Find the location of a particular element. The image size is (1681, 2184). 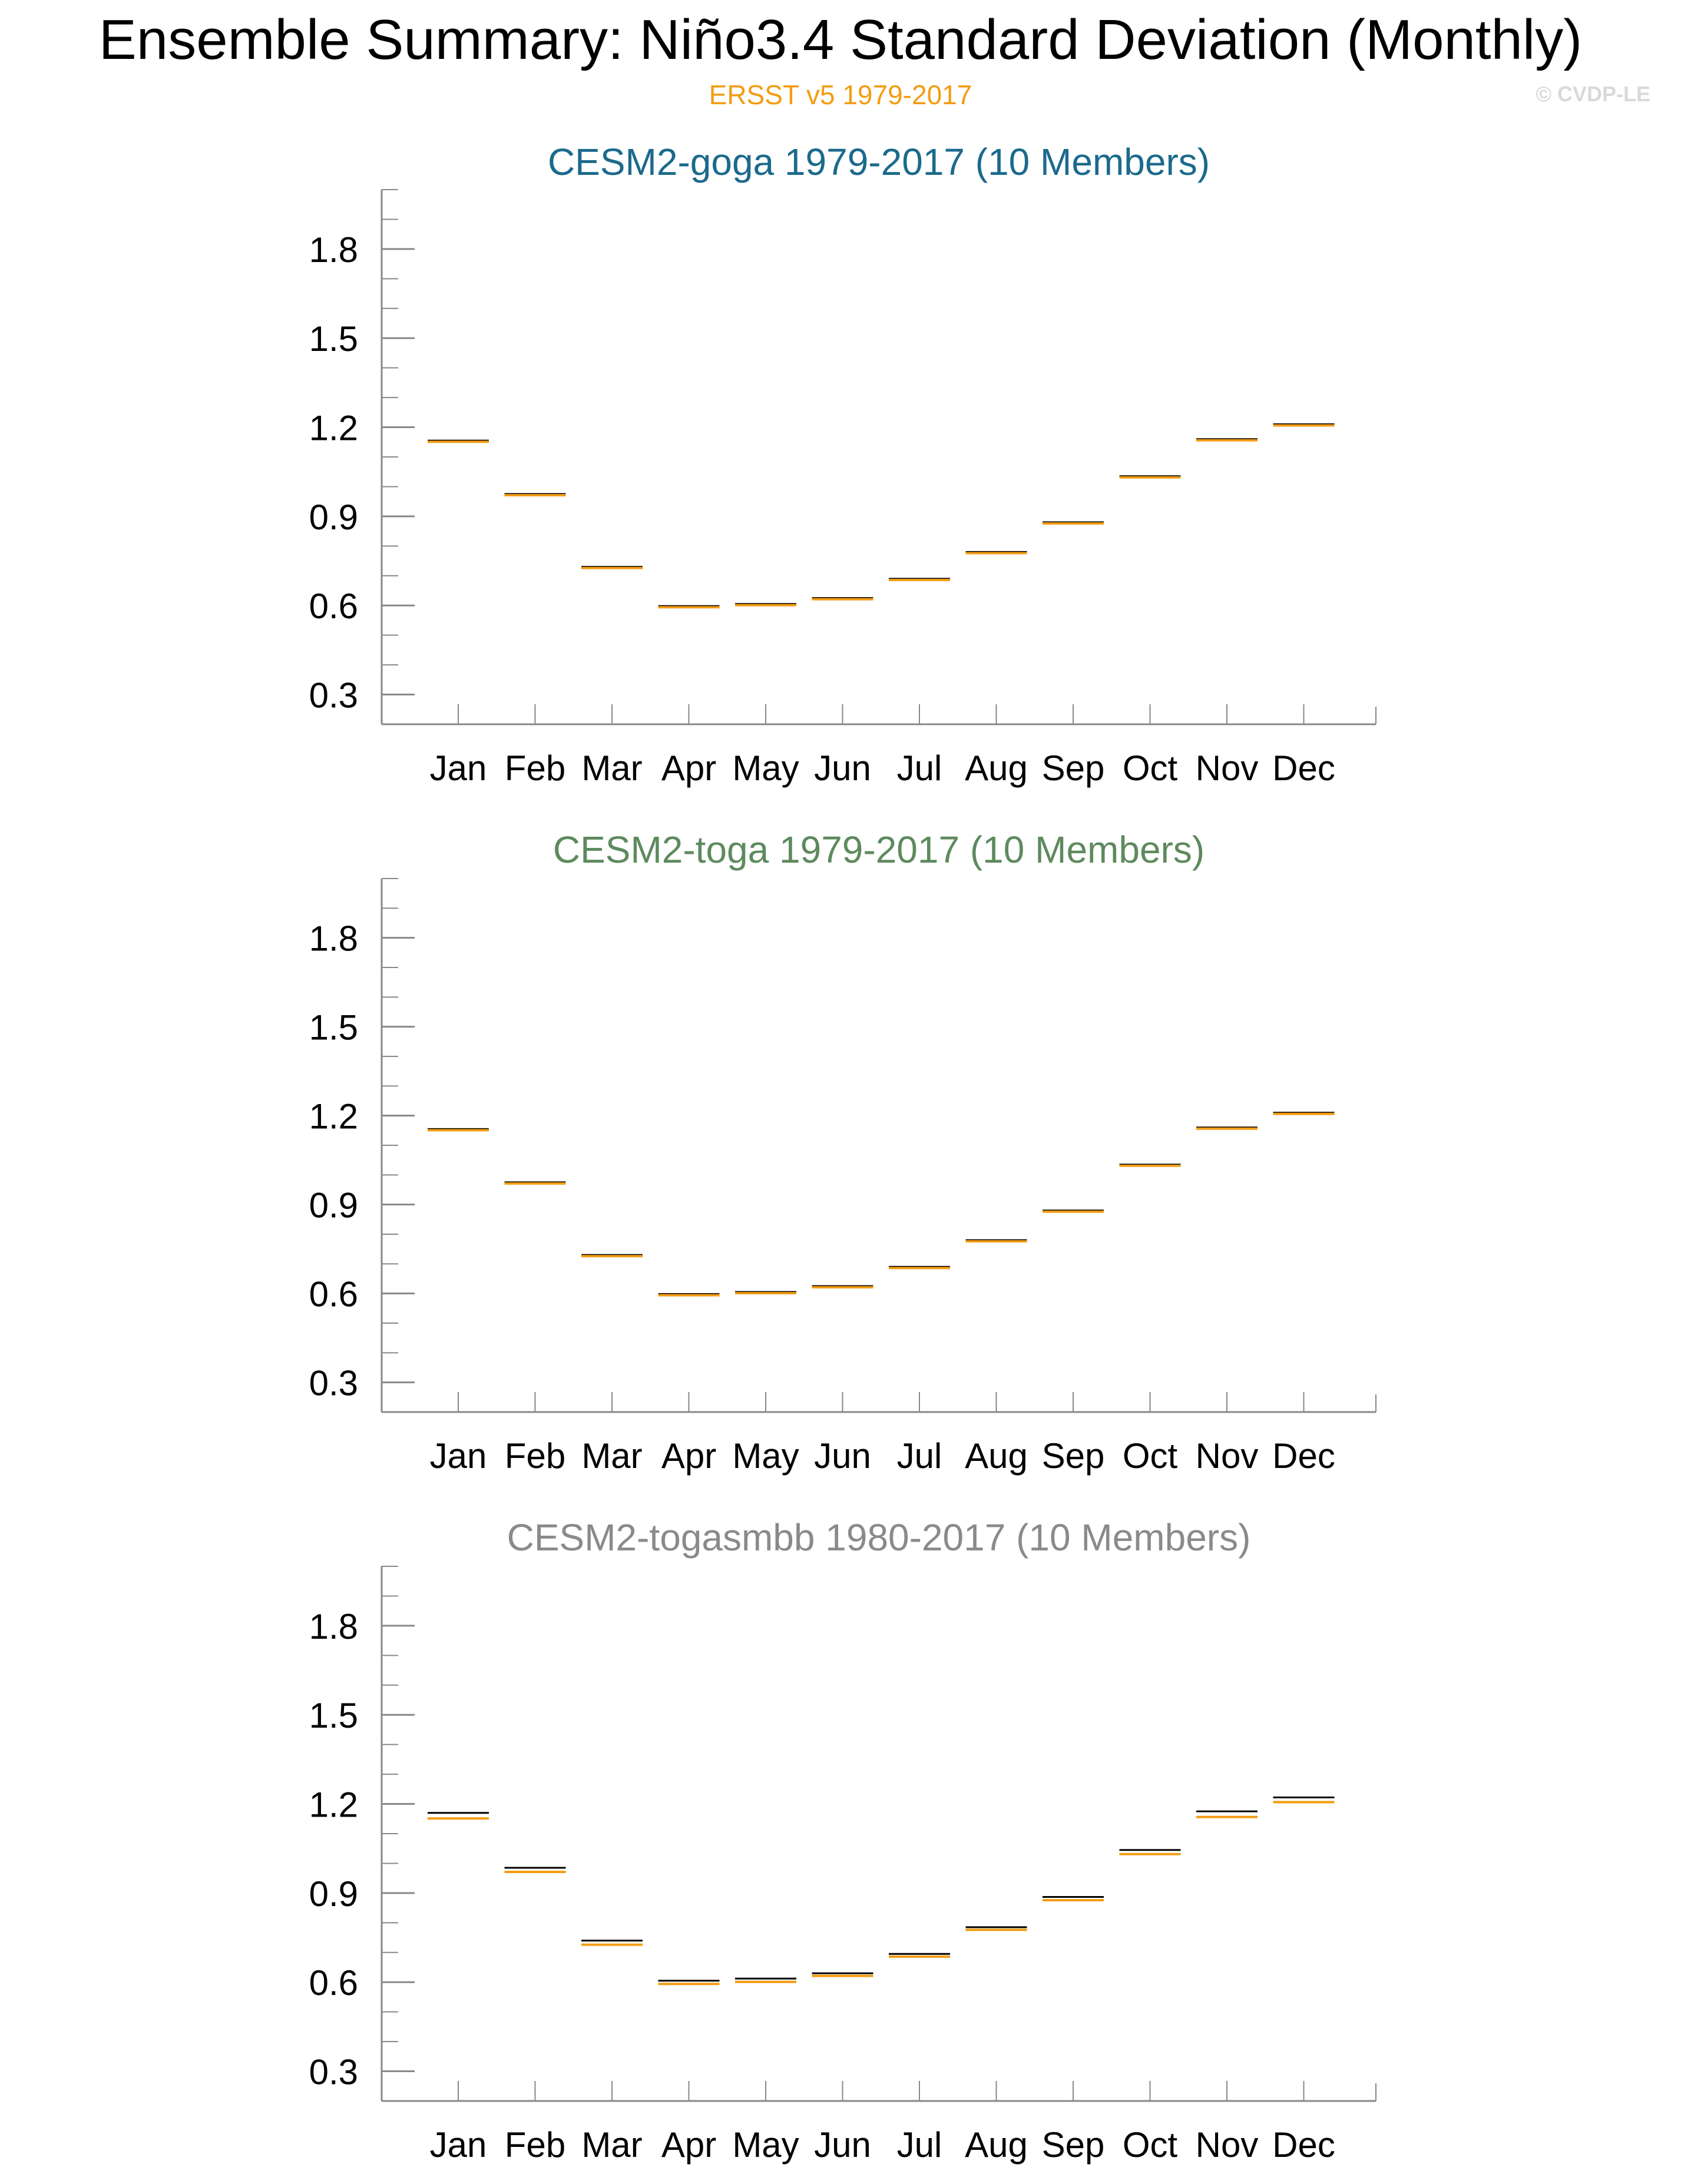

panel-title: CESM2-toga 1979-2017 (10 Members) is located at coordinates (879, 849).